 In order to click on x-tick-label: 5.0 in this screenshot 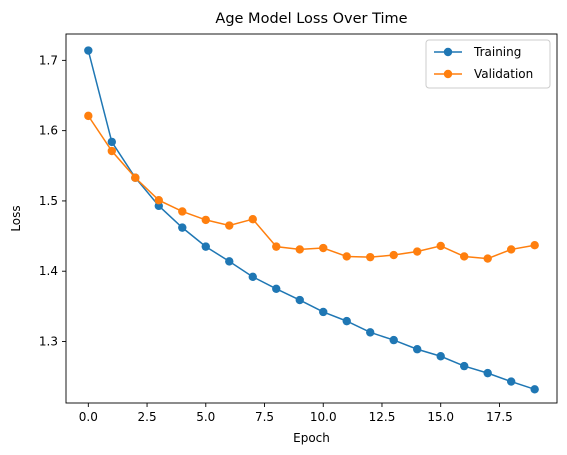, I will do `click(205, 417)`.